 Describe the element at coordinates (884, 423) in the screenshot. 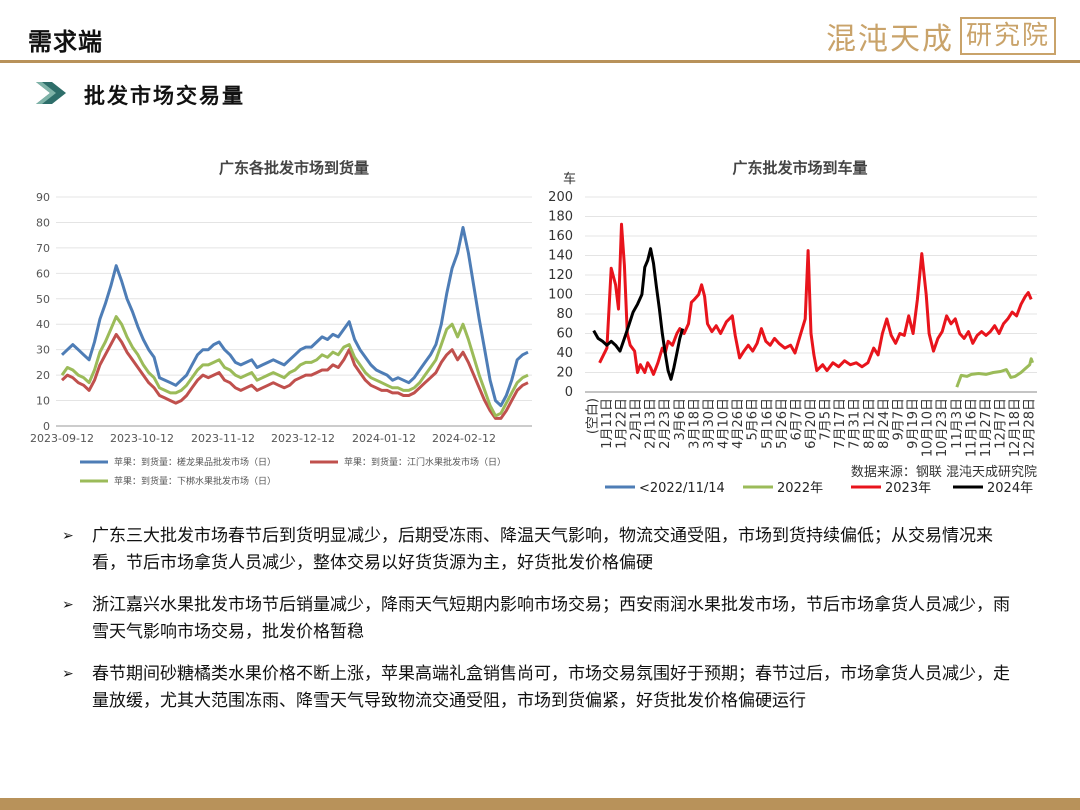

I see `x-tick-label: 8月24日` at that location.